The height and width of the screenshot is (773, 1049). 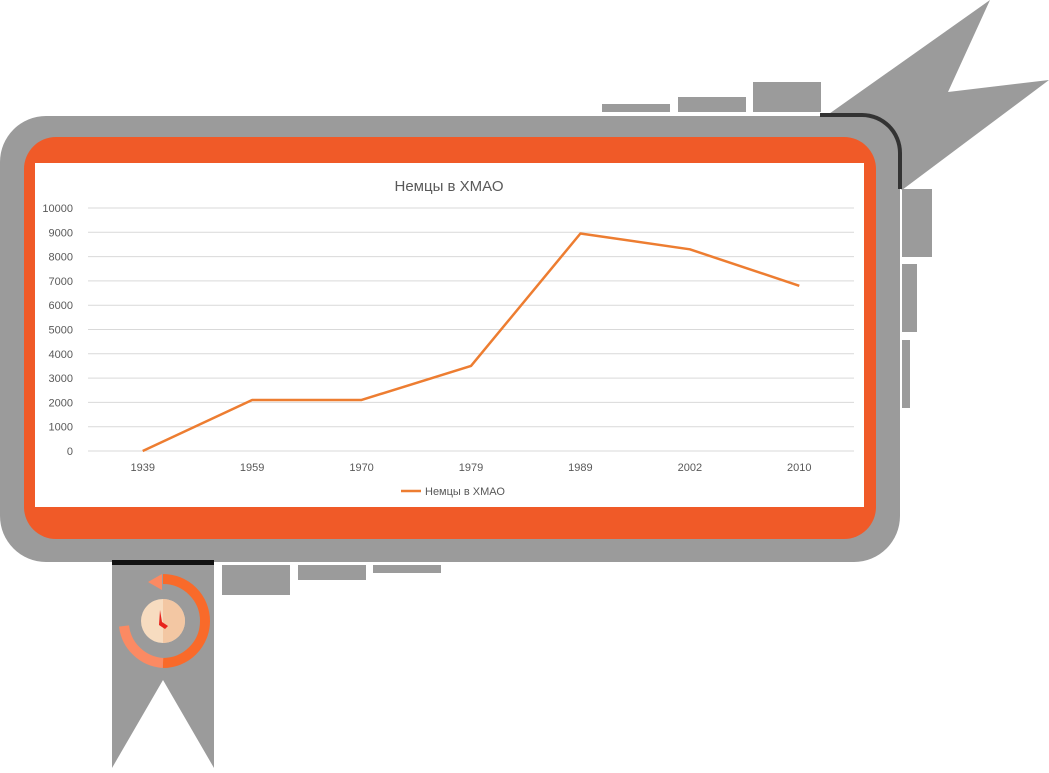 What do you see at coordinates (906, 374) in the screenshot?
I see `right-deco-bar-small` at bounding box center [906, 374].